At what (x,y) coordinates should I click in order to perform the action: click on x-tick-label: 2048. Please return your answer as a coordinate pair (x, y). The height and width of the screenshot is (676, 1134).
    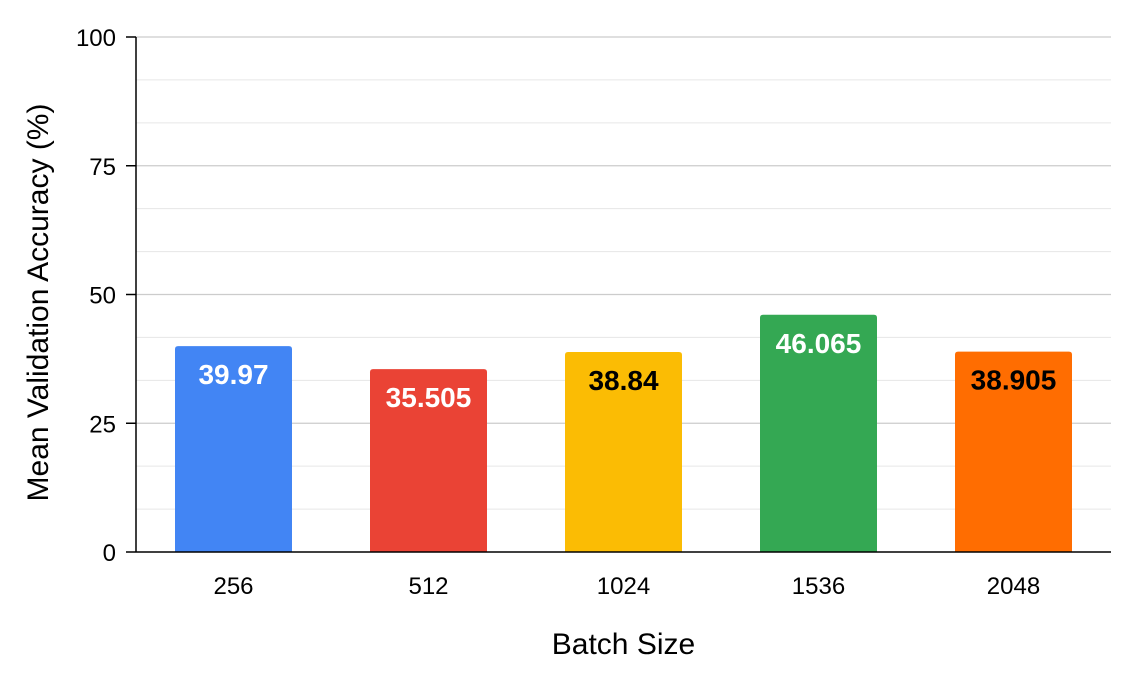
    Looking at the image, I should click on (1013, 586).